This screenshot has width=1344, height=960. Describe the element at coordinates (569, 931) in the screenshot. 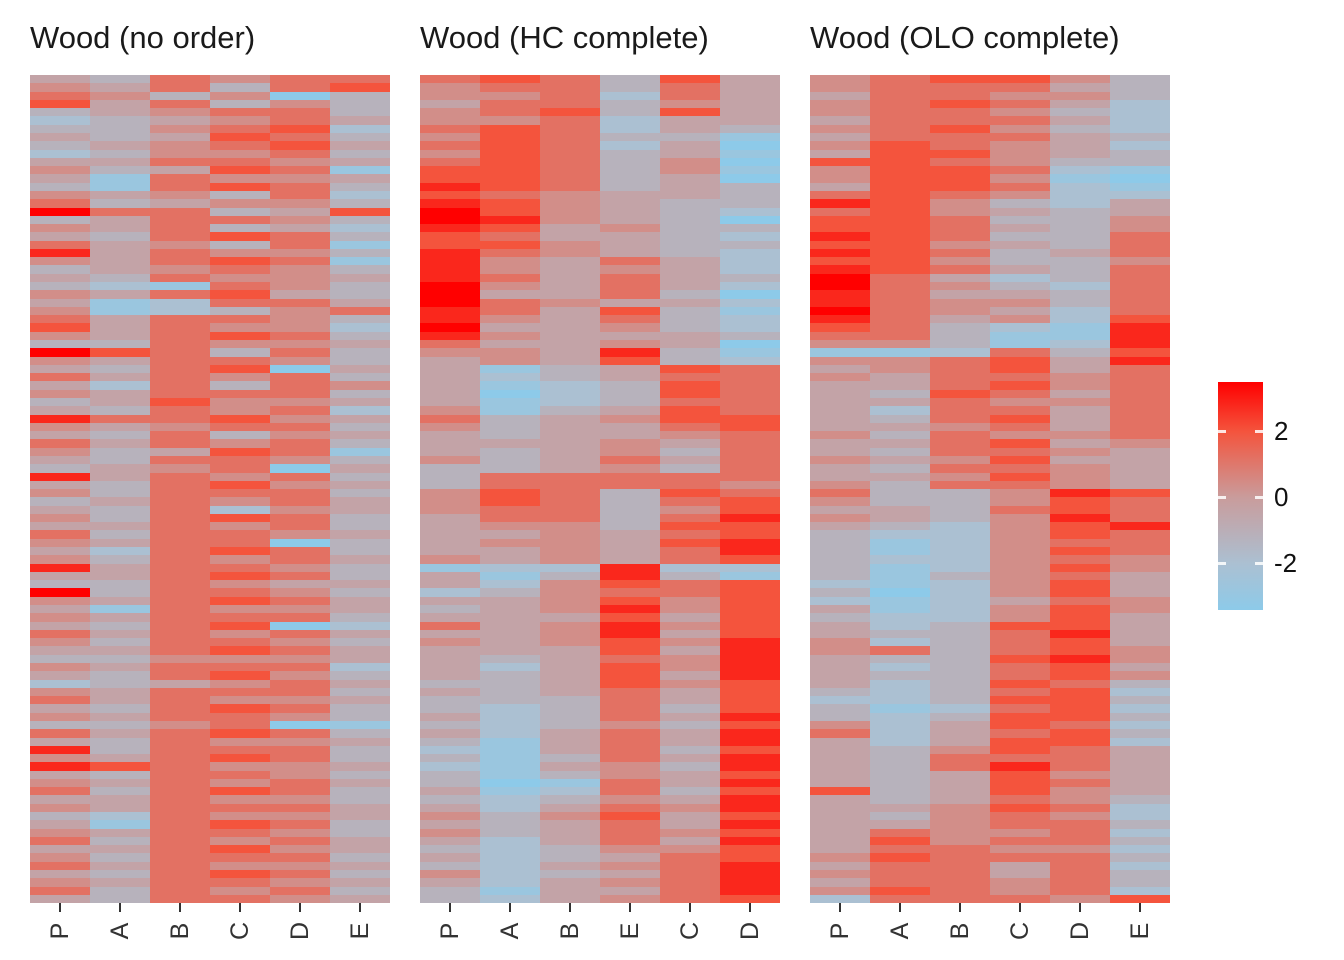

I see `x-axis-label: B` at that location.